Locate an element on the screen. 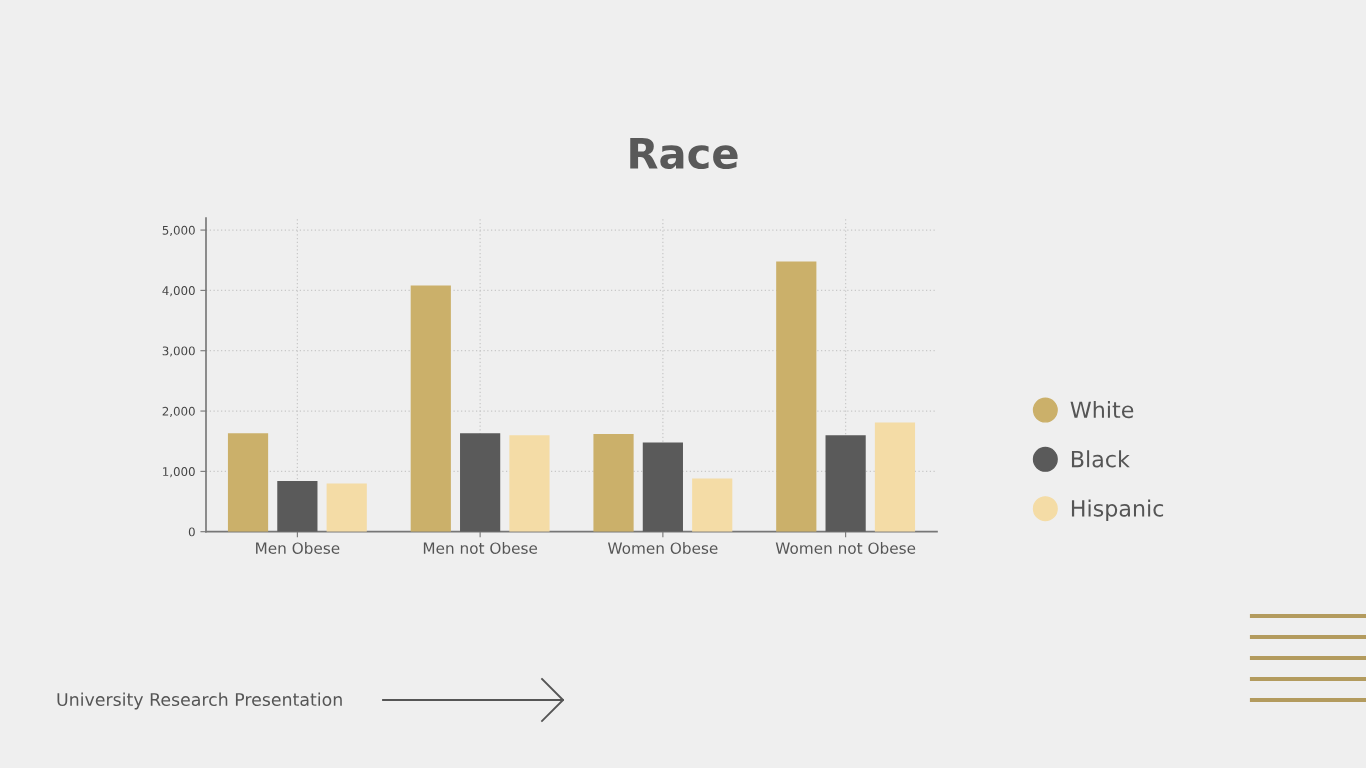 This screenshot has height=768, width=1366. x-tick-label: Women not Obese is located at coordinates (845, 548).